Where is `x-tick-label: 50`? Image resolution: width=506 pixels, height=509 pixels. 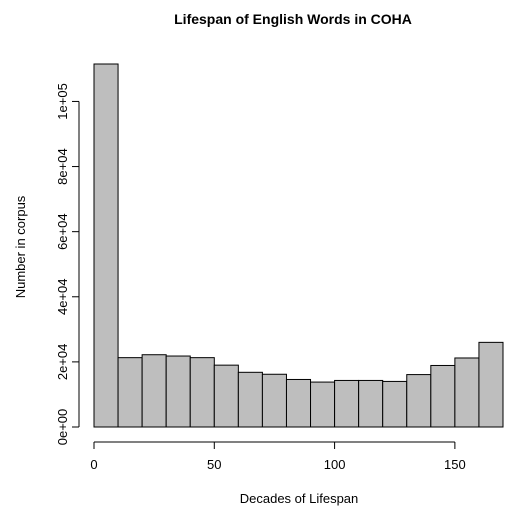
x-tick-label: 50 is located at coordinates (214, 464).